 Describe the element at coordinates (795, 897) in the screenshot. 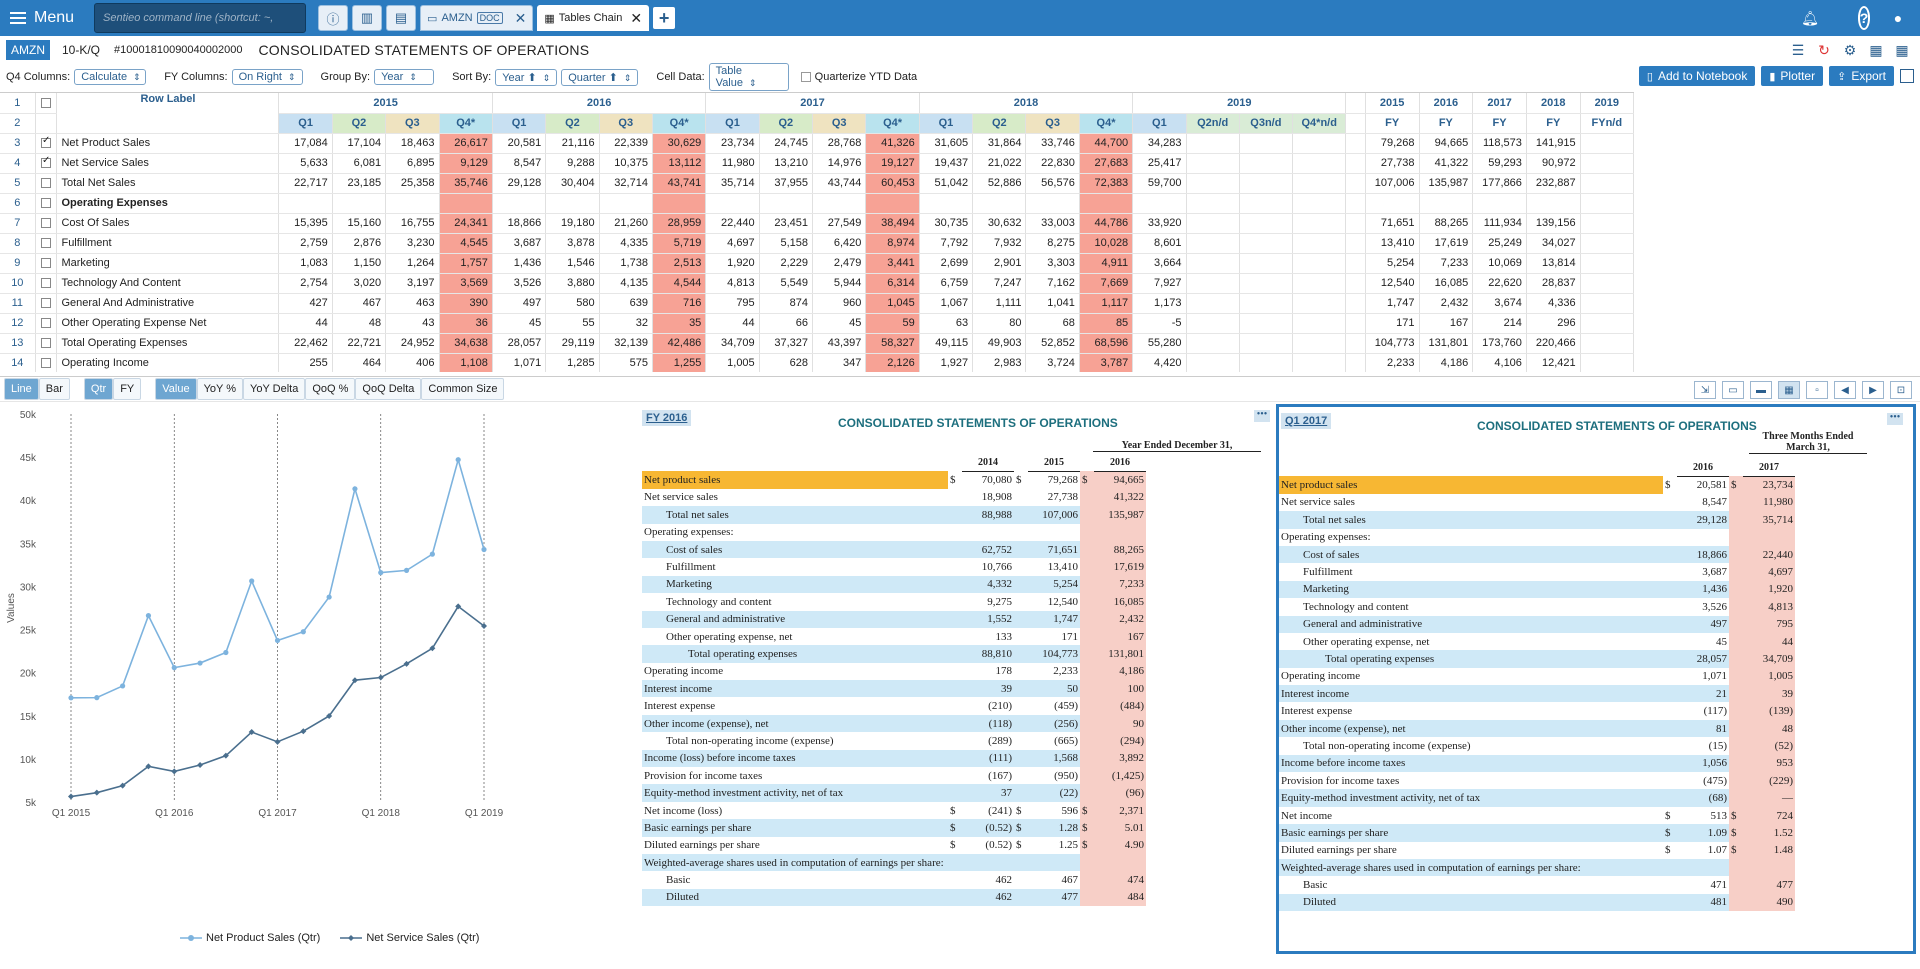

I see `statement-label: Diluted` at that location.